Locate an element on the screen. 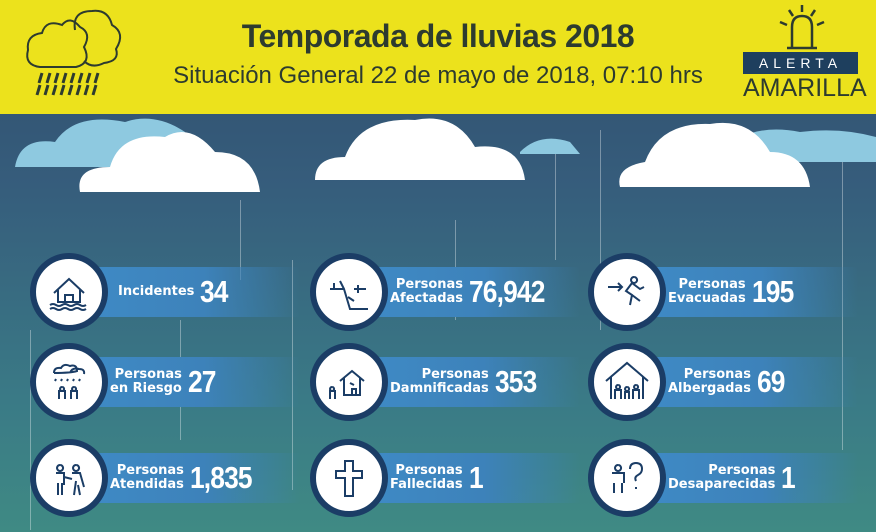 The width and height of the screenshot is (876, 532). stat-value: 27 is located at coordinates (201, 381).